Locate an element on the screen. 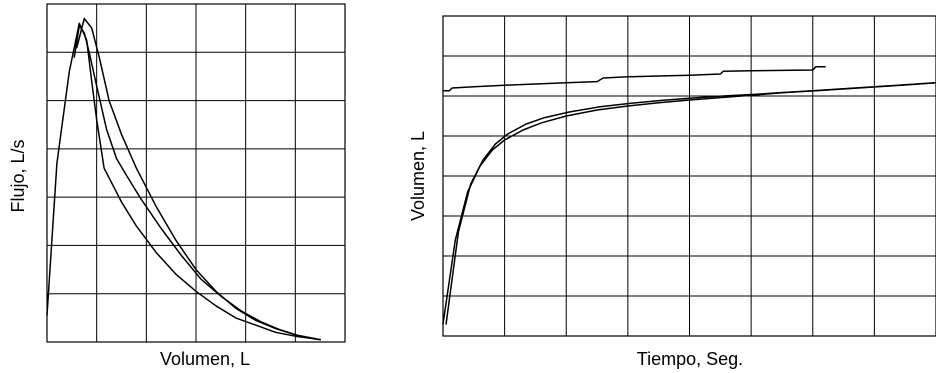  flow-volume-ylabel: Flujo, L/s is located at coordinates (18, 175).